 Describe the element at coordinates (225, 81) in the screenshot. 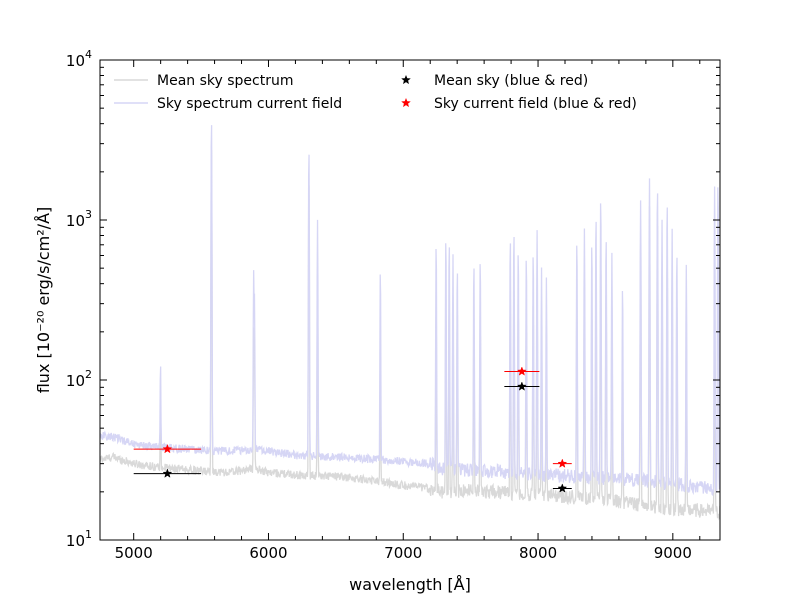

I see `legend-label-1: Mean sky spectrum` at that location.